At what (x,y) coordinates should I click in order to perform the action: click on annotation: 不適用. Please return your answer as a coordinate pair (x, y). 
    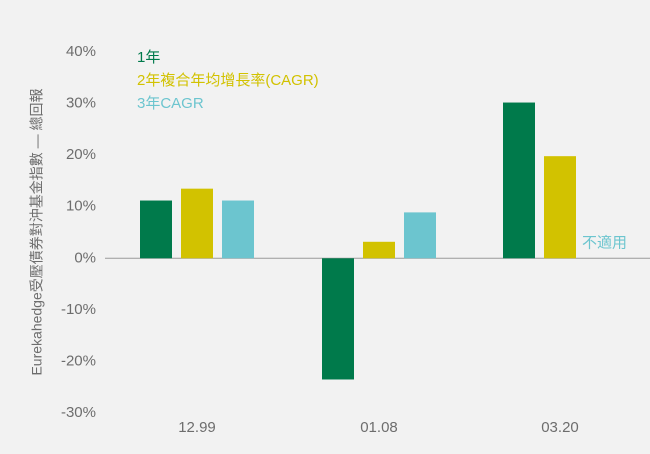
    Looking at the image, I should click on (604, 242).